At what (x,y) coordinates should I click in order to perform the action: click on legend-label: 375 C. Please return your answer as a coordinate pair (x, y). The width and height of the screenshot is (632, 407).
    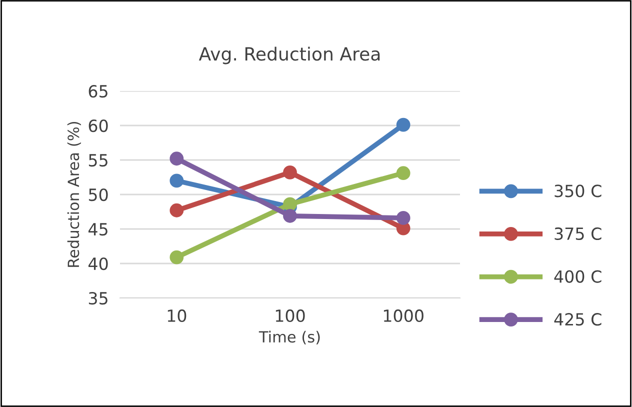
    Looking at the image, I should click on (578, 233).